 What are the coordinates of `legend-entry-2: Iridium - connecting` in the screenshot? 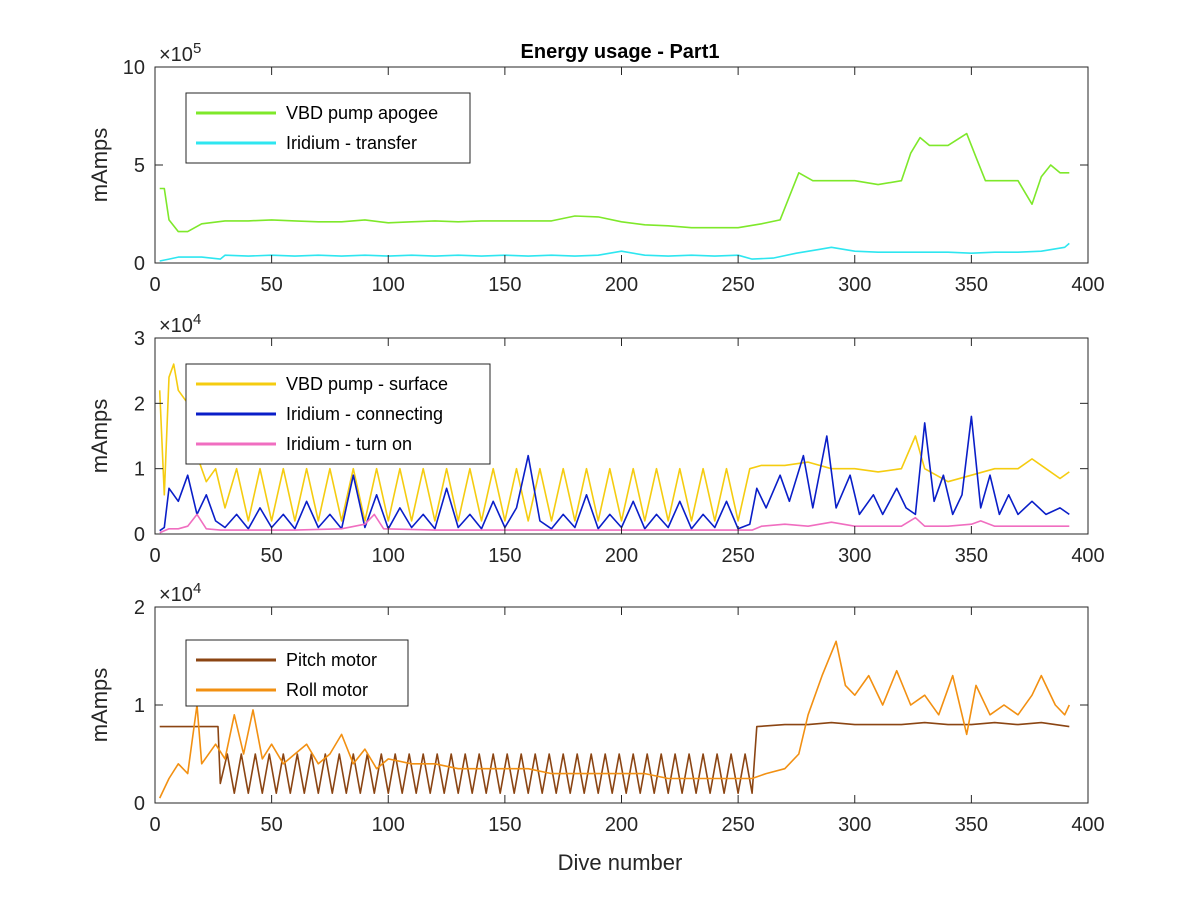 It's located at (364, 414).